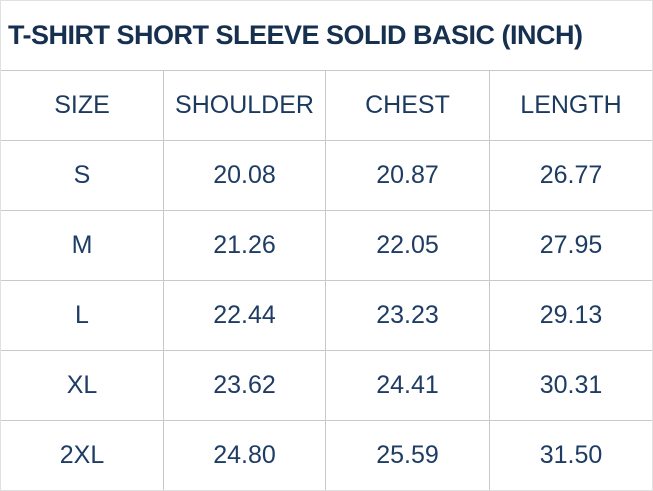 Image resolution: width=653 pixels, height=491 pixels. What do you see at coordinates (407, 455) in the screenshot?
I see `row-2xl-chest-value: 25.59` at bounding box center [407, 455].